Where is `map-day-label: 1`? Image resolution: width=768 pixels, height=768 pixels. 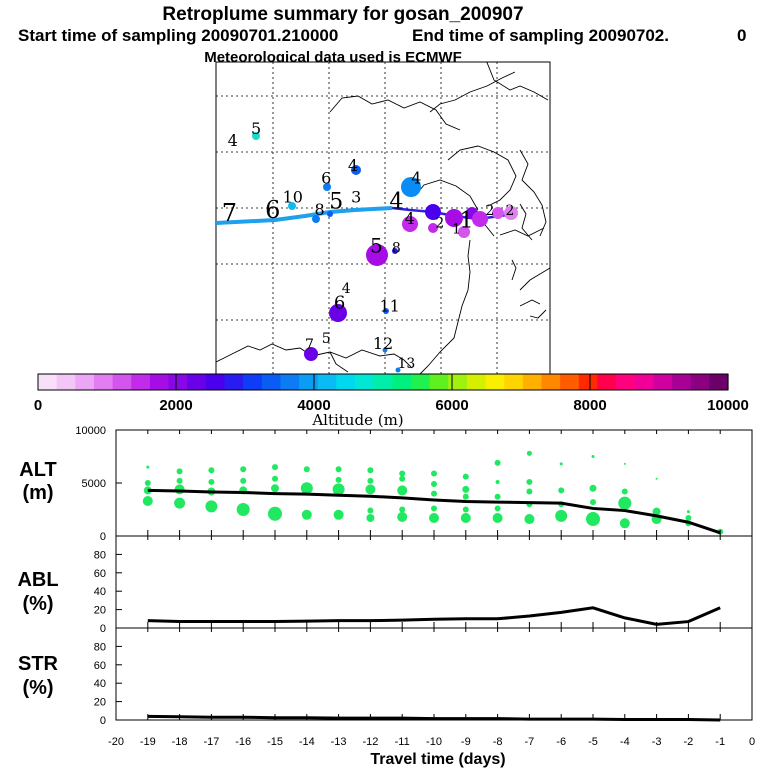
map-day-label: 1 is located at coordinates (467, 220).